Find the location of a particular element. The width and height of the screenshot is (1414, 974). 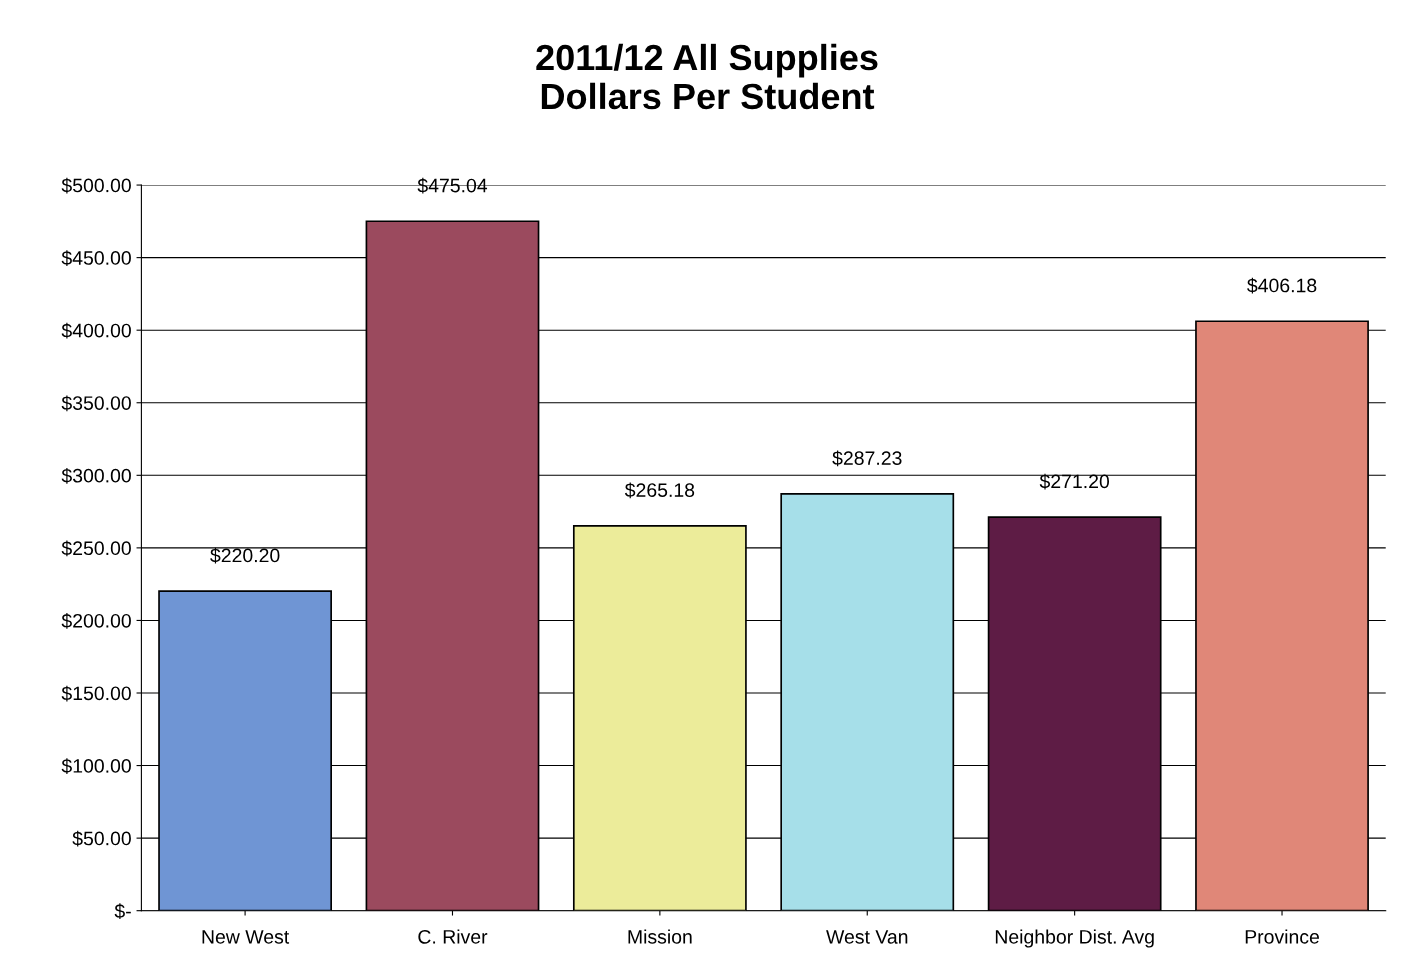

y-tick-label: $350.00 is located at coordinates (96, 403).